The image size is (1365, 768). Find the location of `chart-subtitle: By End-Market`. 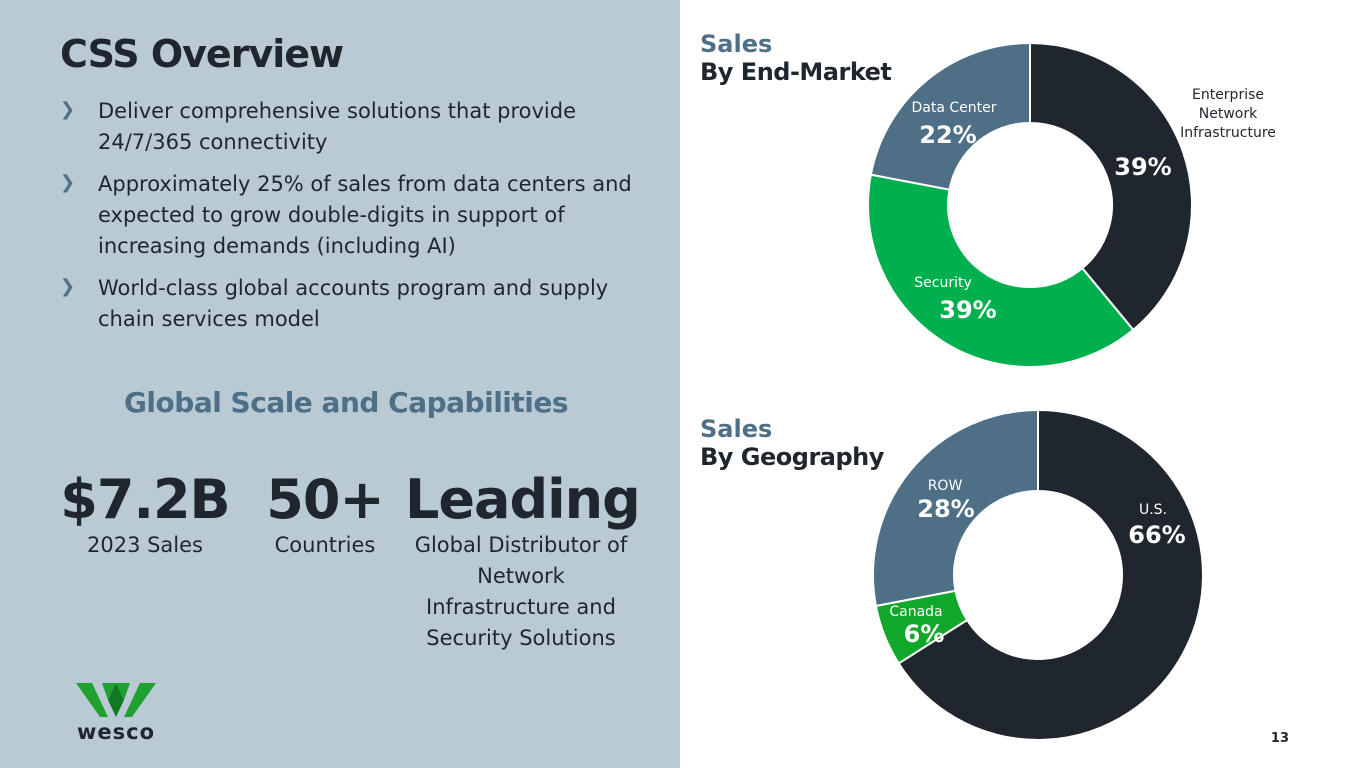

chart-subtitle: By End-Market is located at coordinates (796, 72).